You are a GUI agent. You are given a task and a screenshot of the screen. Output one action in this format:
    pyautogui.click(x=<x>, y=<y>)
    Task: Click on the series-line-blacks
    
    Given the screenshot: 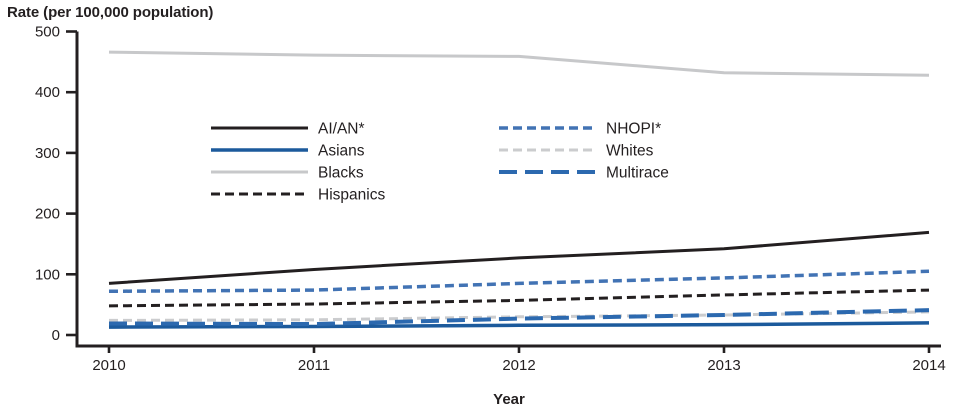 What is the action you would take?
    pyautogui.click(x=519, y=63)
    